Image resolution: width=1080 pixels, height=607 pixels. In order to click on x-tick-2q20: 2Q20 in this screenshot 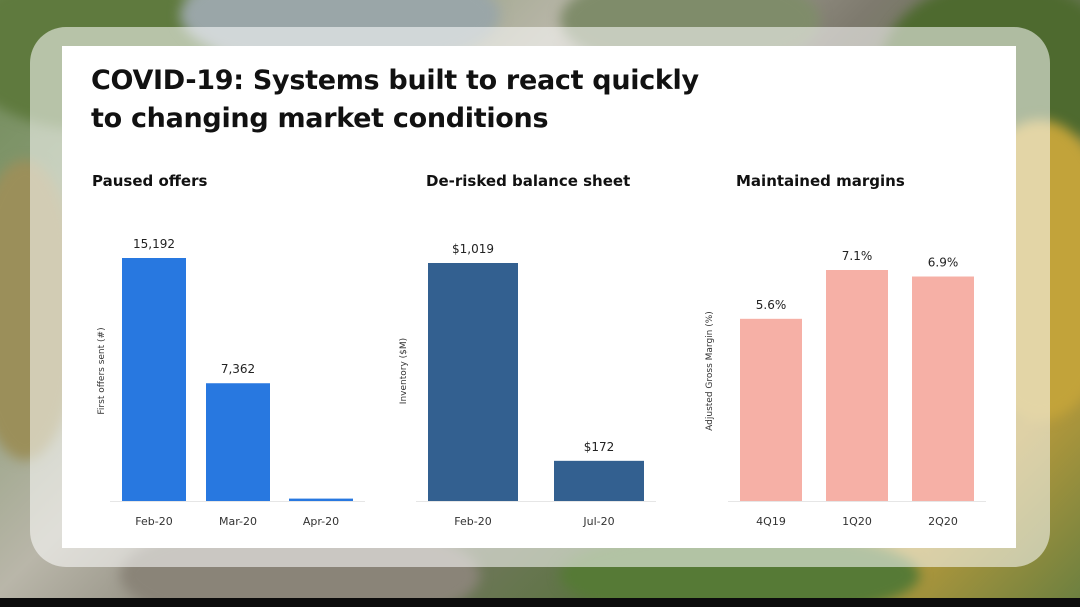, I will do `click(943, 521)`.